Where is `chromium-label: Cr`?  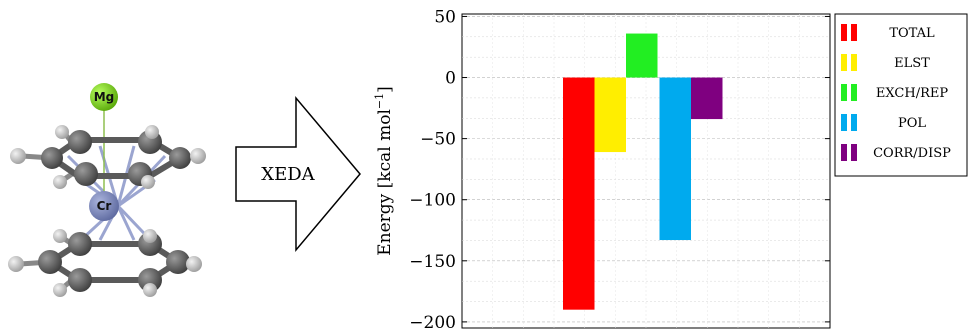
chromium-label: Cr is located at coordinates (104, 206).